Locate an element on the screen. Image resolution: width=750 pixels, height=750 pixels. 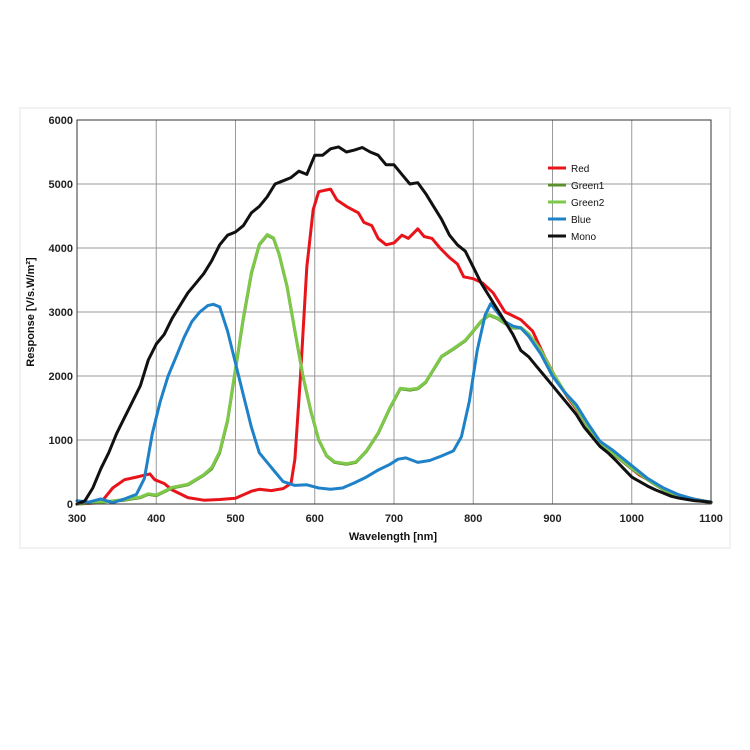
x-tick-label: 700 is located at coordinates (394, 519).